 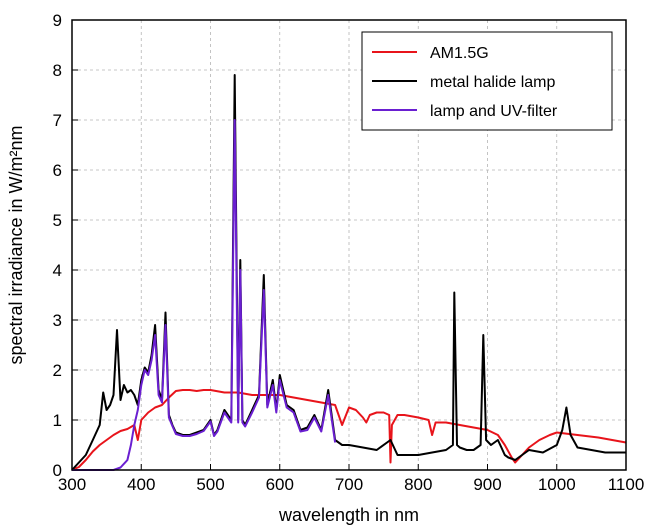 What do you see at coordinates (459, 53) in the screenshot?
I see `legend-label-am15g: AM1.5G` at bounding box center [459, 53].